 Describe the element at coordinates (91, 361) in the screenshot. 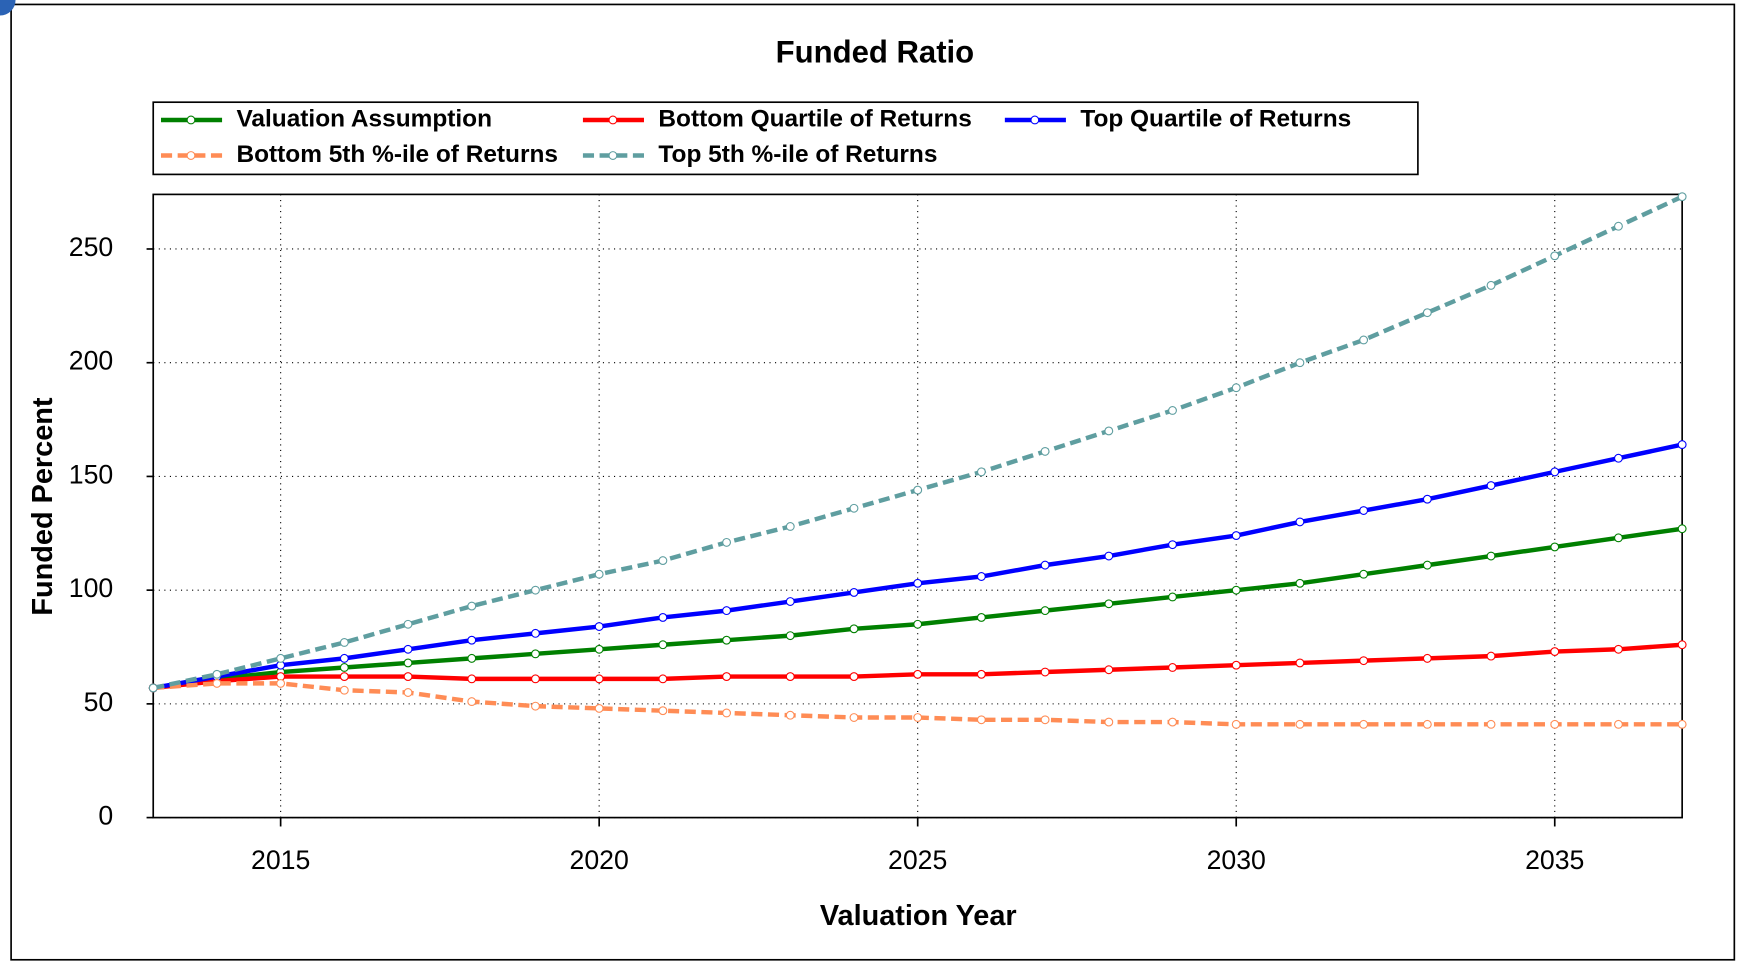

I see `y-tick-label: 200` at that location.